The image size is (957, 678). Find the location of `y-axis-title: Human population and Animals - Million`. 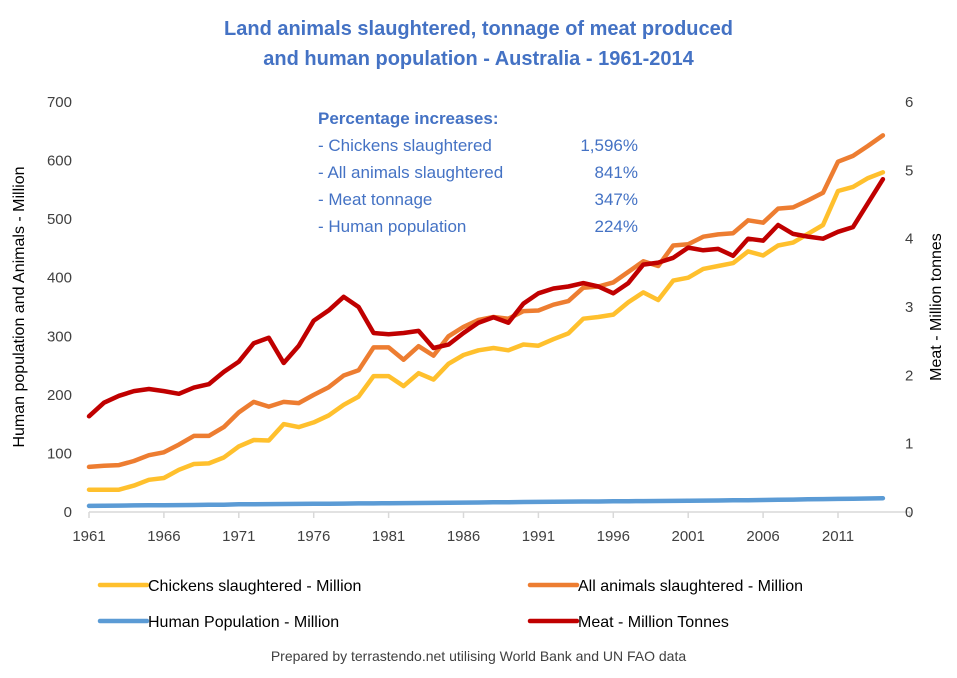

y-axis-title: Human population and Animals - Million is located at coordinates (19, 306).